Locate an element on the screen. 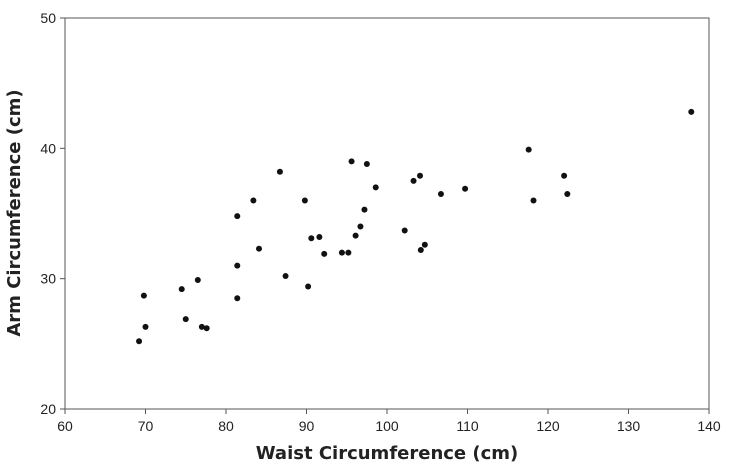 The width and height of the screenshot is (739, 469). x-tick-label: 80 is located at coordinates (226, 426).